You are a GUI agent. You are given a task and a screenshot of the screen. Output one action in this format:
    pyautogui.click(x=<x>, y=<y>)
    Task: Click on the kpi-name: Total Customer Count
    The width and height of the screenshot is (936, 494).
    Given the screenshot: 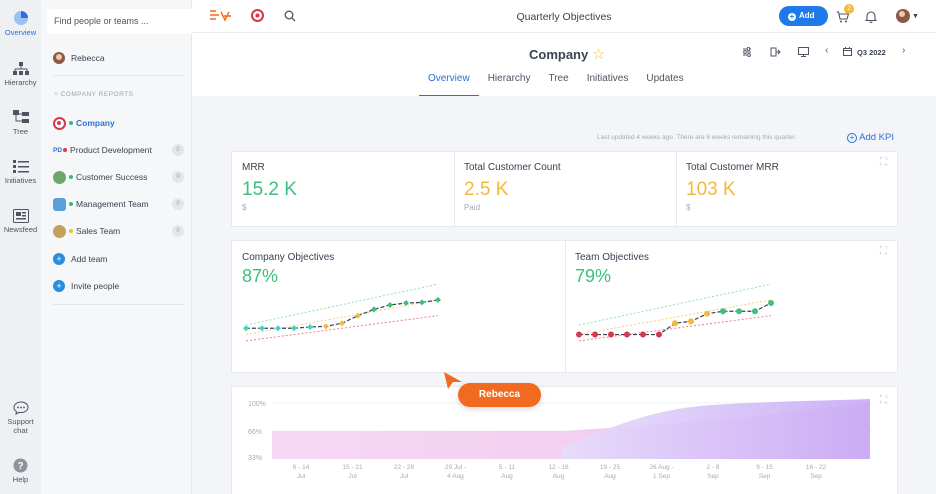 What is the action you would take?
    pyautogui.click(x=512, y=167)
    